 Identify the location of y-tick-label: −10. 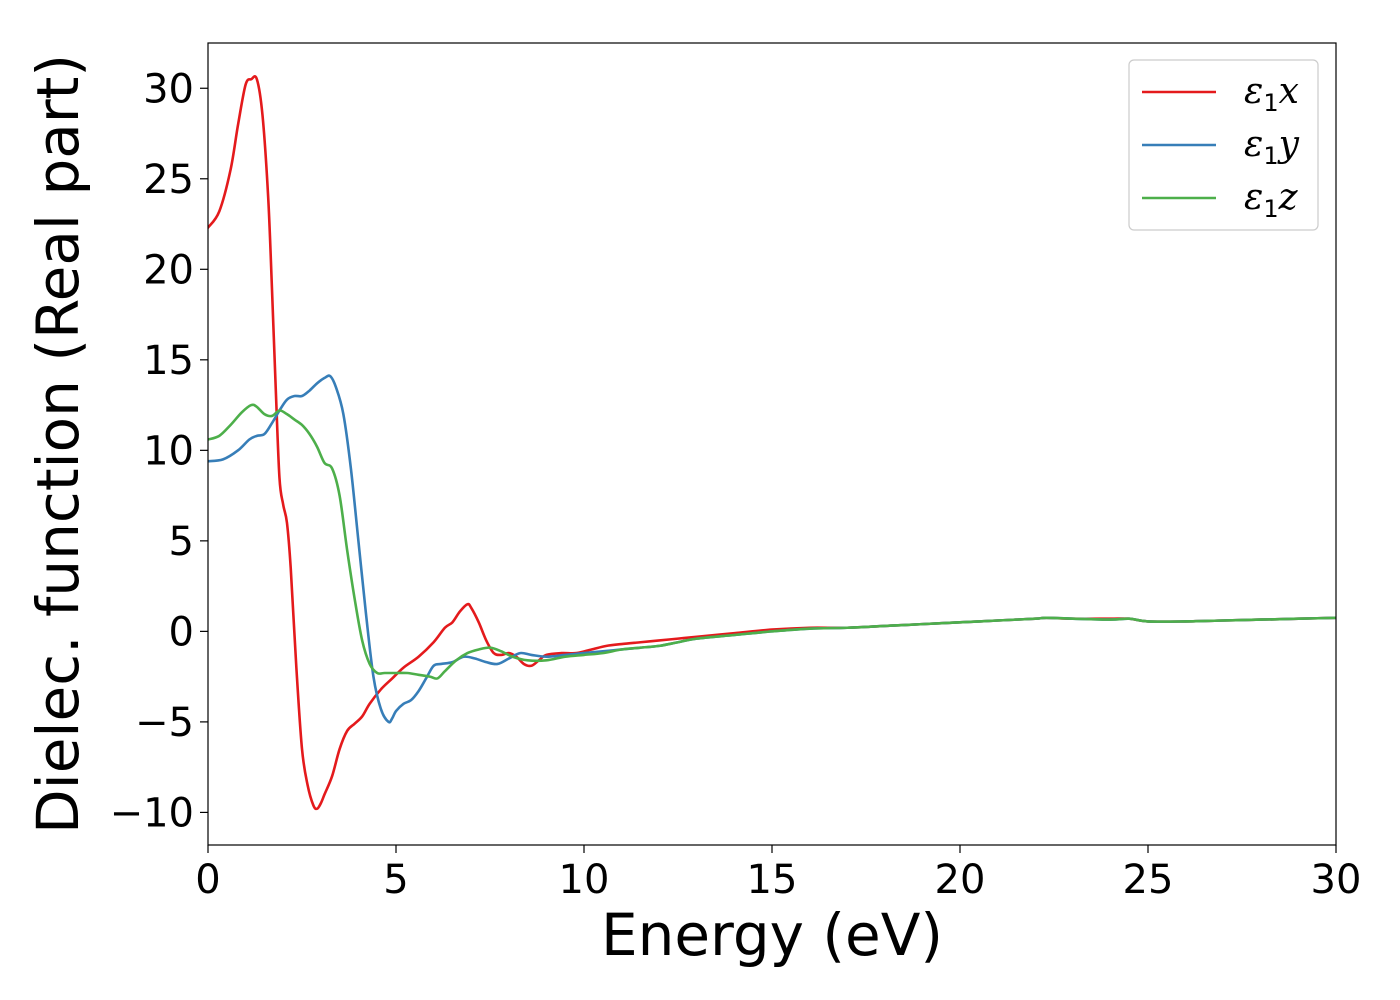
(152, 813).